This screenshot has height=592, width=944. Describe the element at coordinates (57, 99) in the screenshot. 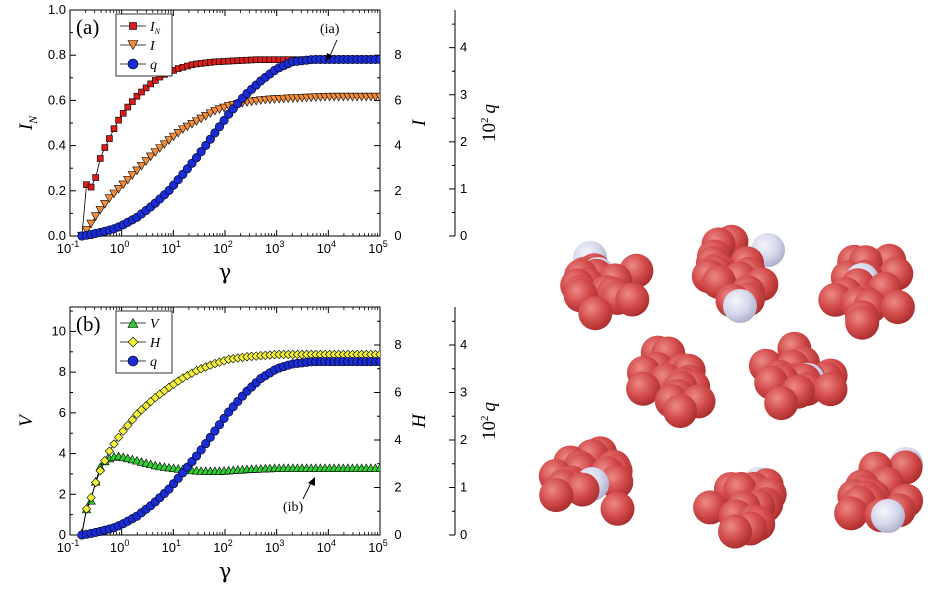

I see `y-tick-label: 0.6` at that location.